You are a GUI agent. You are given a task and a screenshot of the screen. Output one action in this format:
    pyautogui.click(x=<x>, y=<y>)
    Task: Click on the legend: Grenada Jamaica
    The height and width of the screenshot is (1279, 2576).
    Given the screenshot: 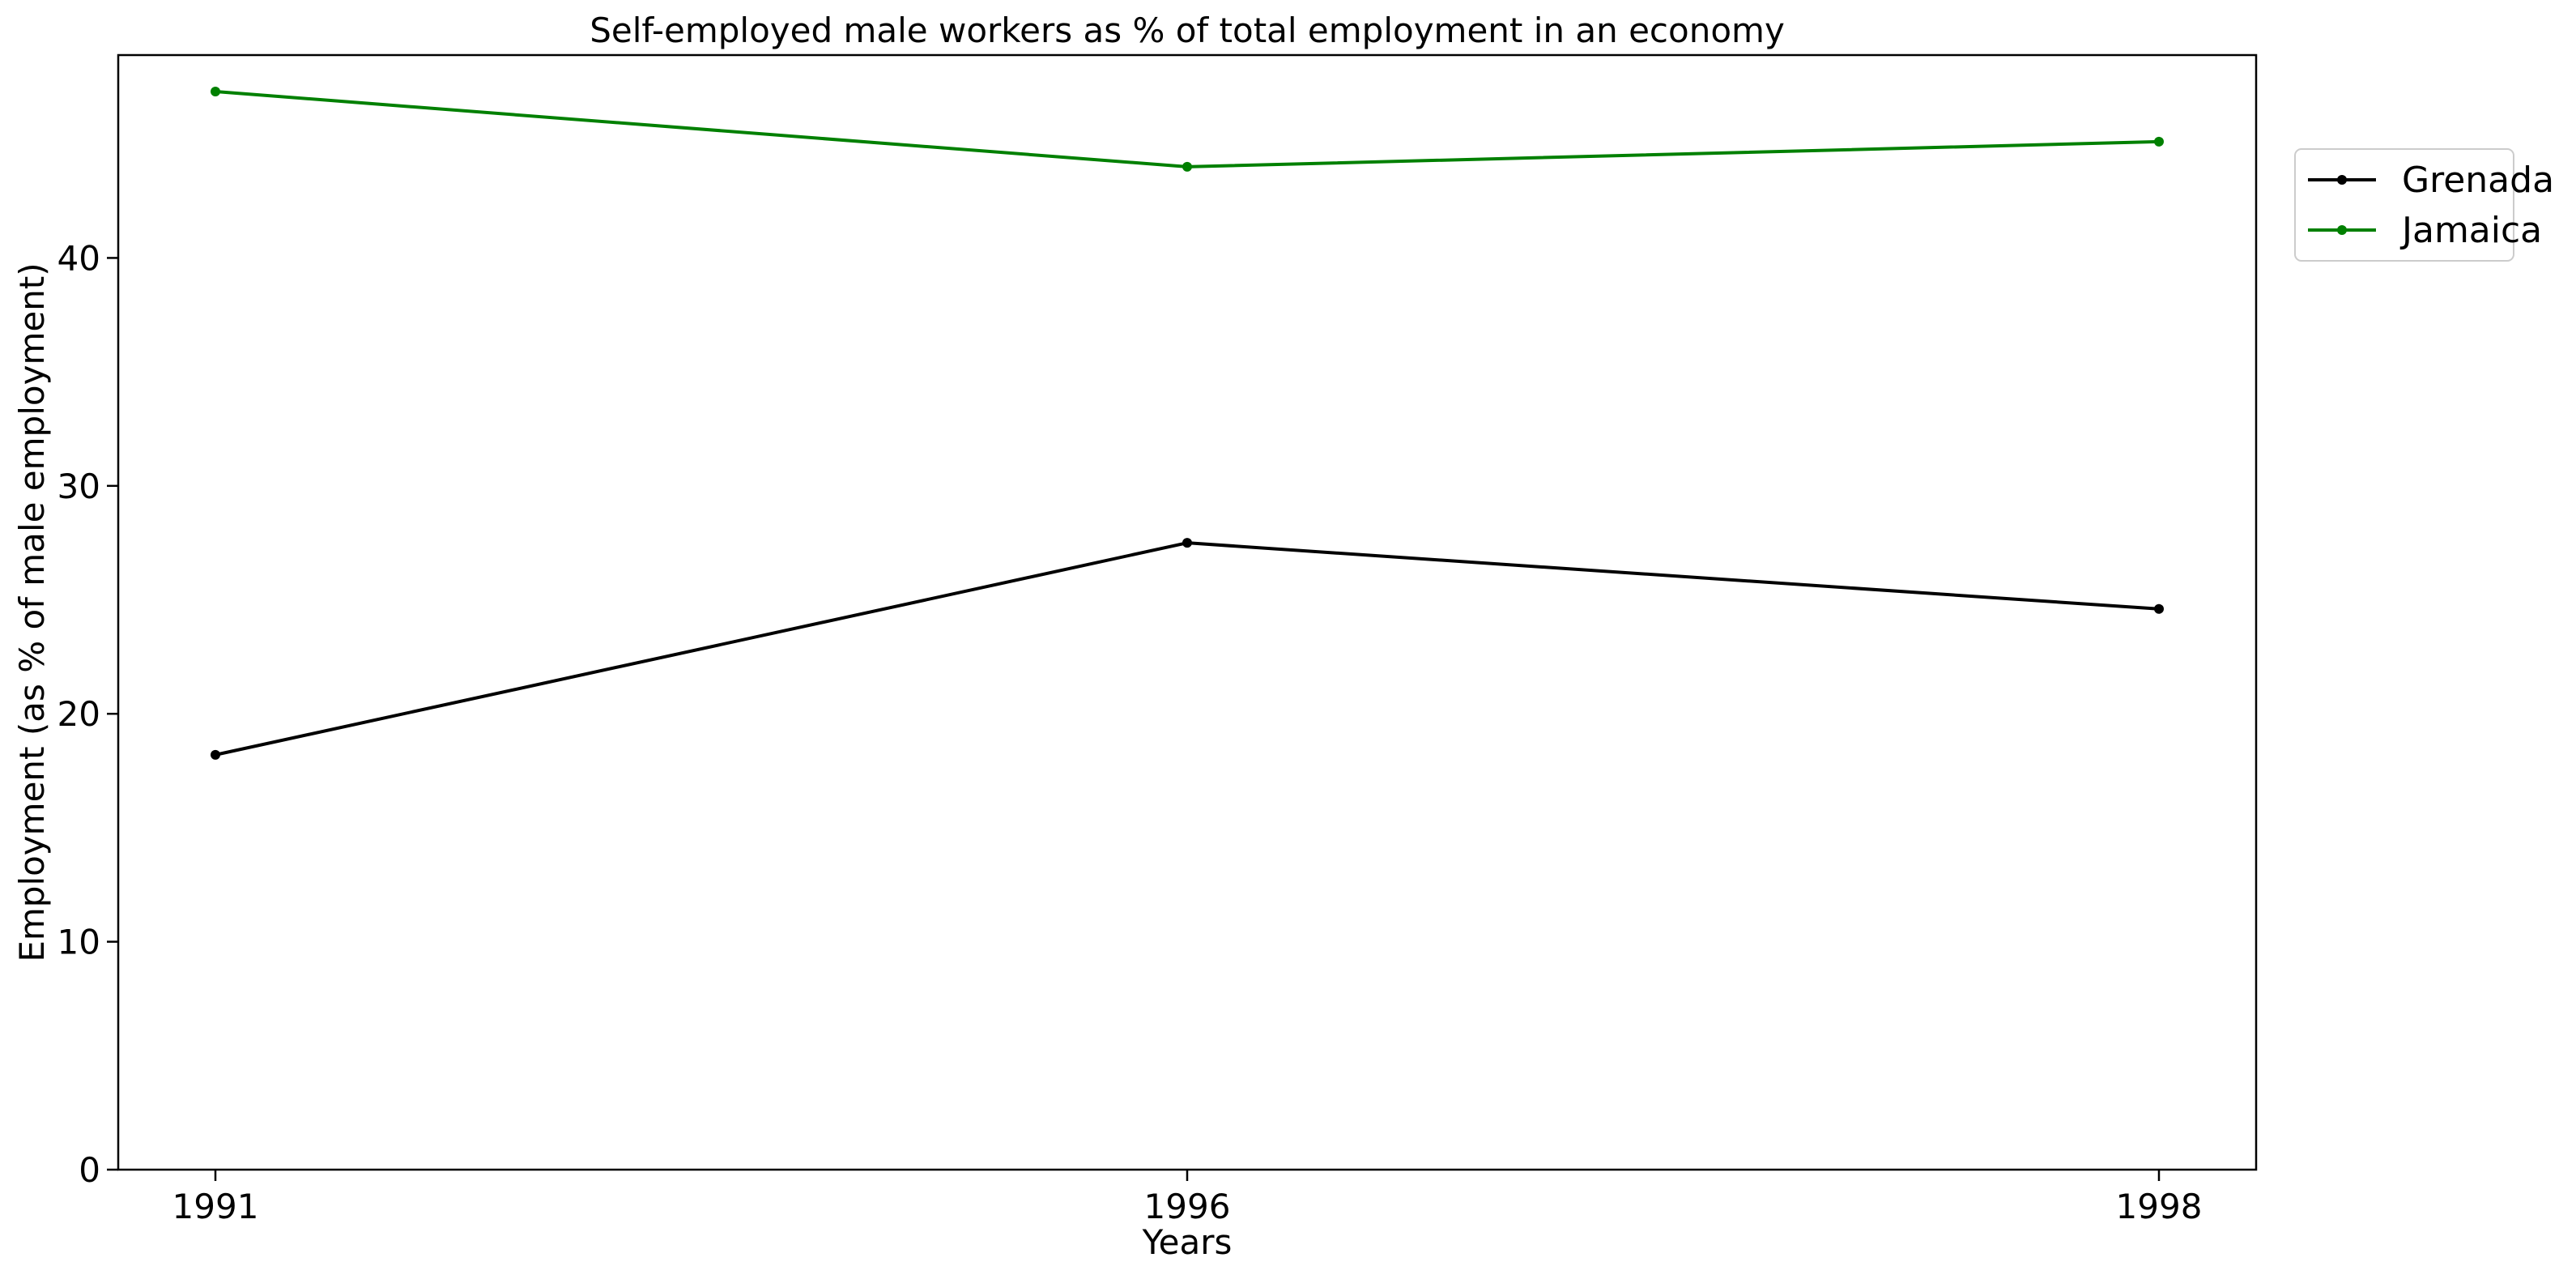 What is the action you would take?
    pyautogui.click(x=2424, y=205)
    